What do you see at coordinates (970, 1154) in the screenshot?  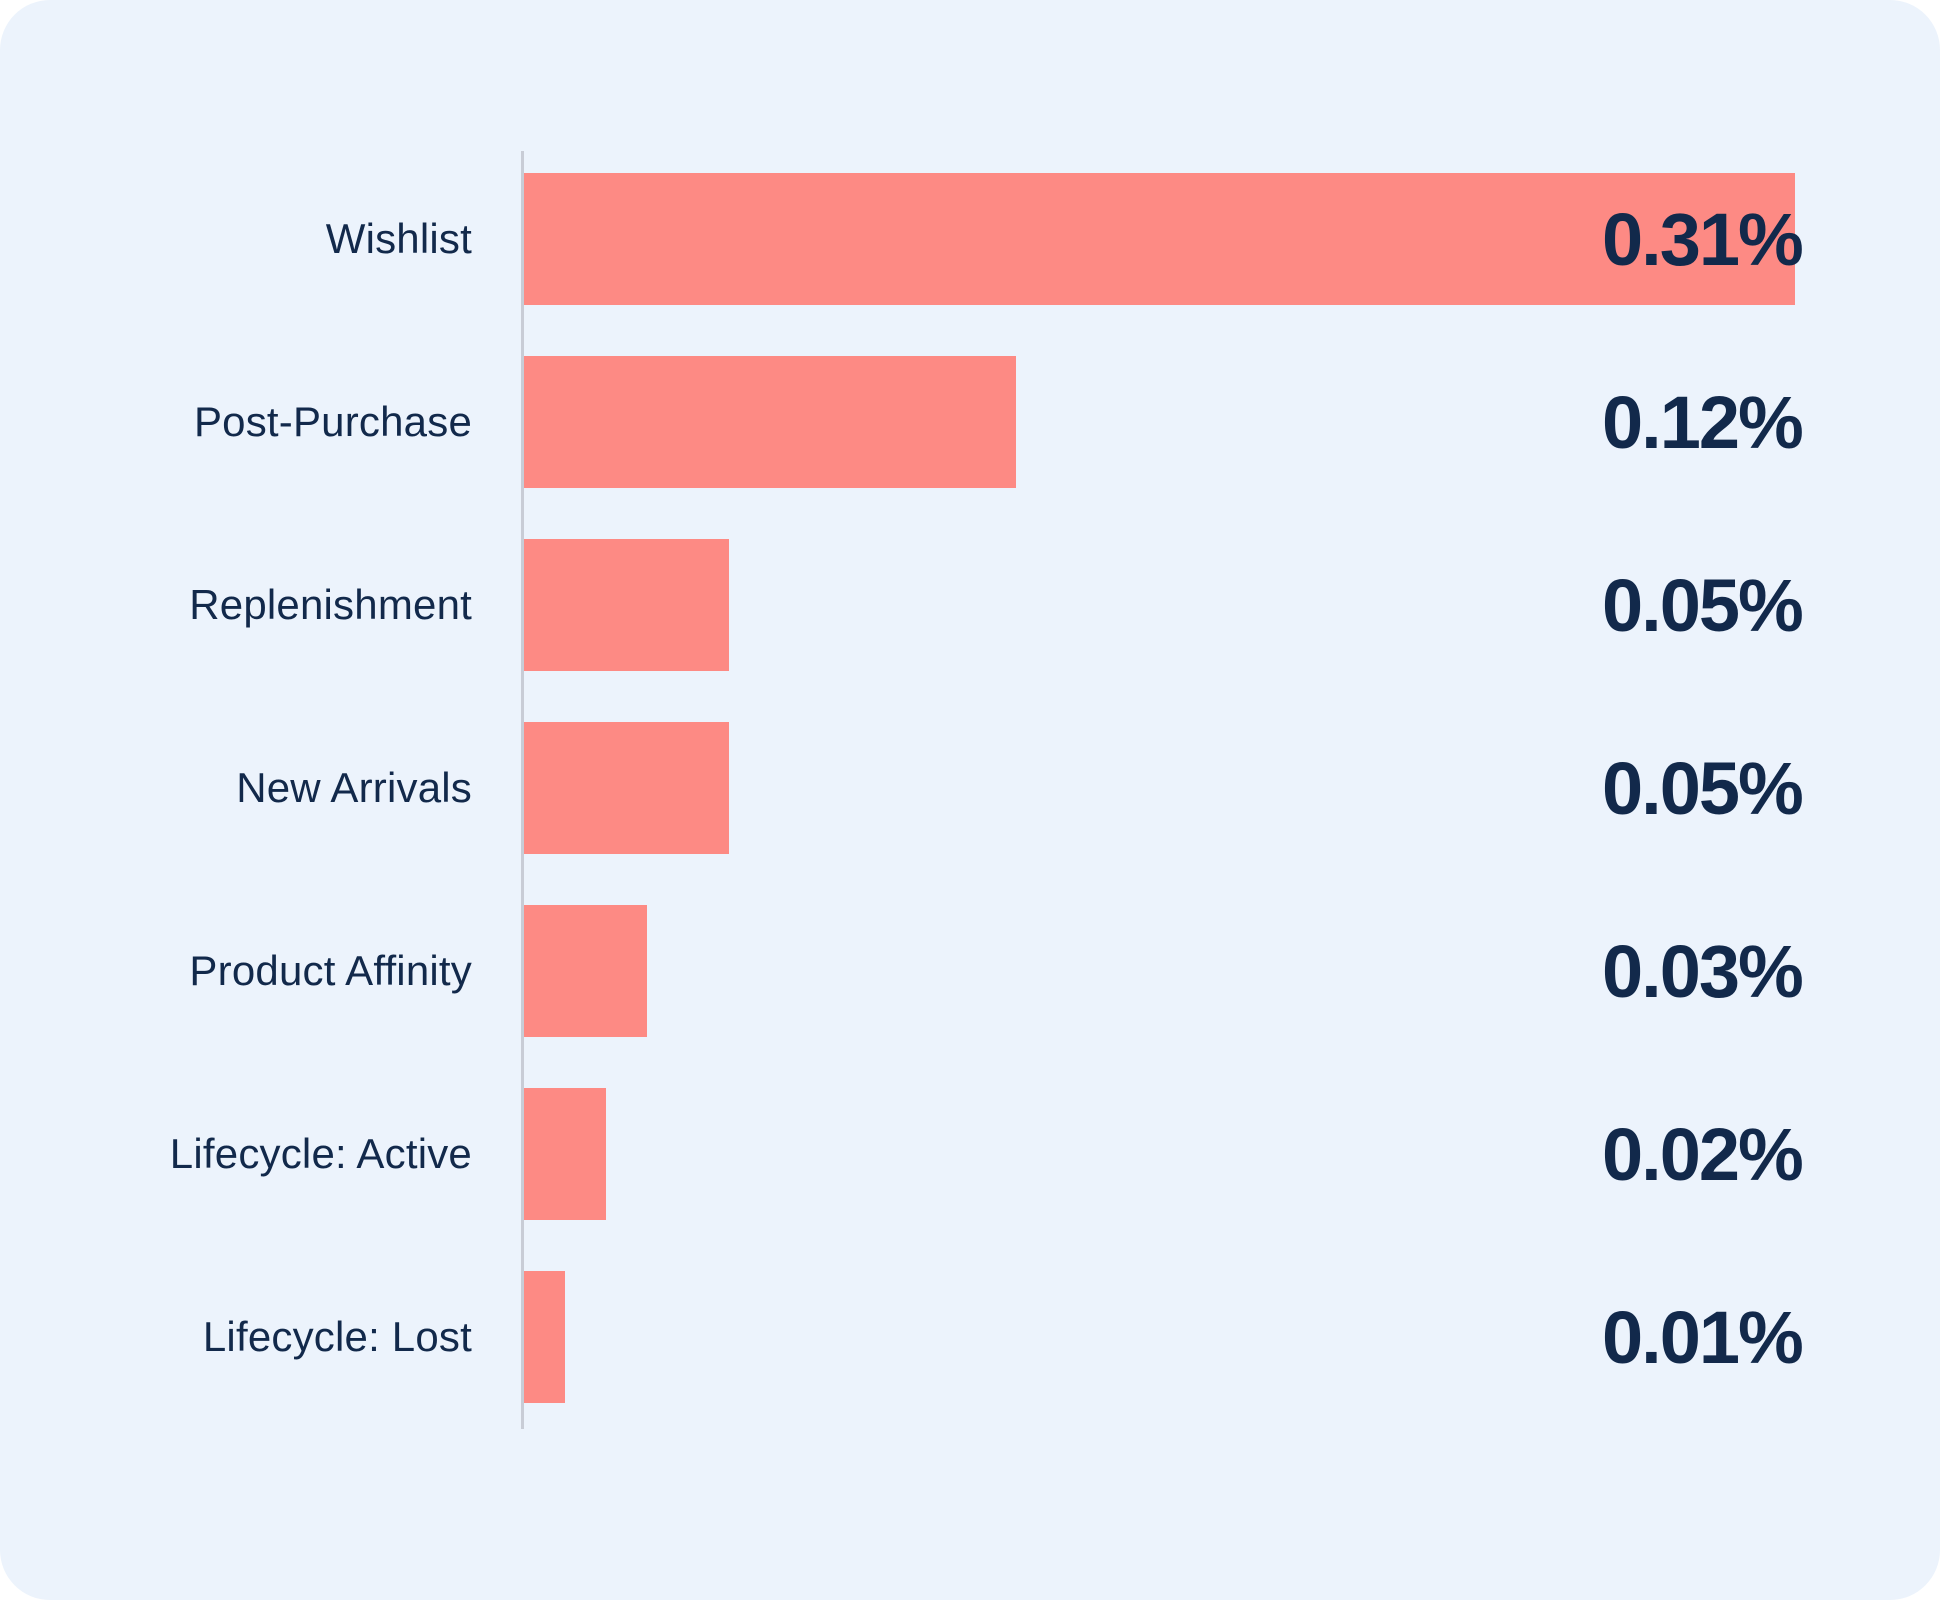 I see `bar-row: Lifecycle: Active 0.02%` at bounding box center [970, 1154].